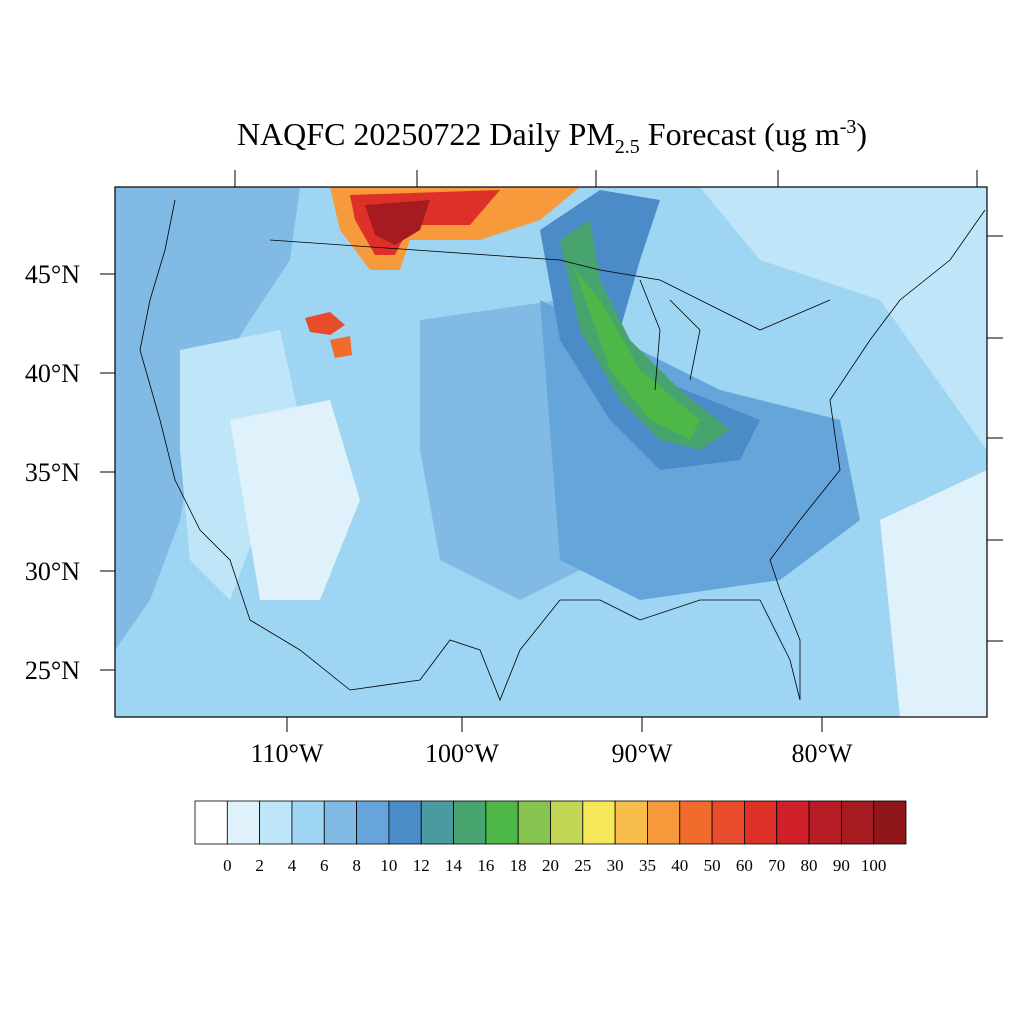 The height and width of the screenshot is (1024, 1024). I want to click on colorbar-label: 70, so click(776, 865).